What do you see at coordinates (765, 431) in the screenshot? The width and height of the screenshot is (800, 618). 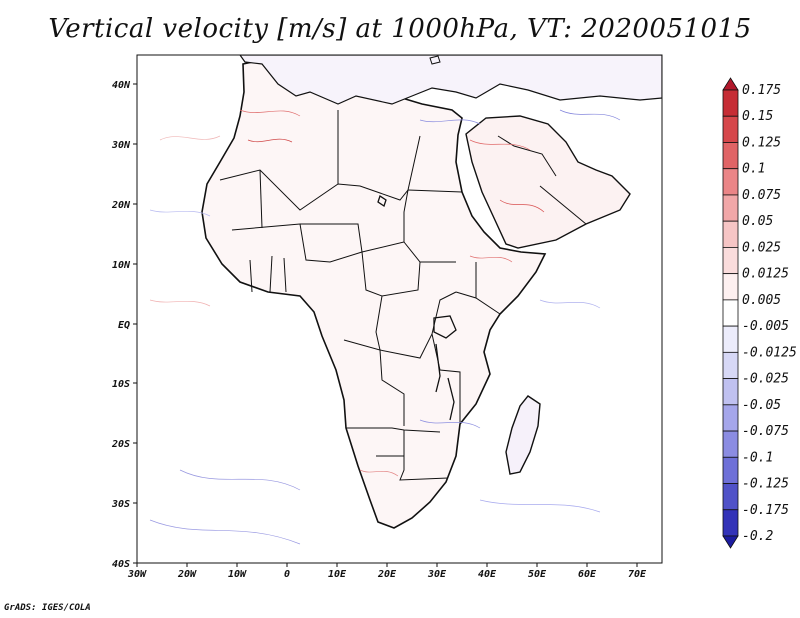 I see `colorbar-label: -0.075` at bounding box center [765, 431].